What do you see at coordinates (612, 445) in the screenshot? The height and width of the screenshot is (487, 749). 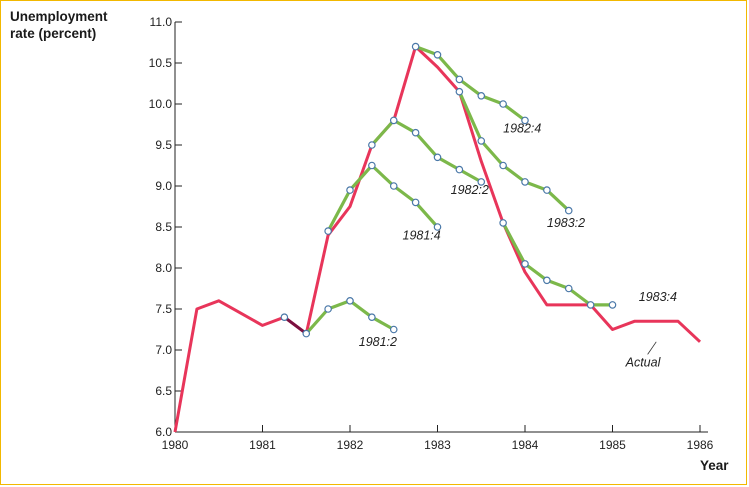 I see `x-tick-label: 1985` at bounding box center [612, 445].